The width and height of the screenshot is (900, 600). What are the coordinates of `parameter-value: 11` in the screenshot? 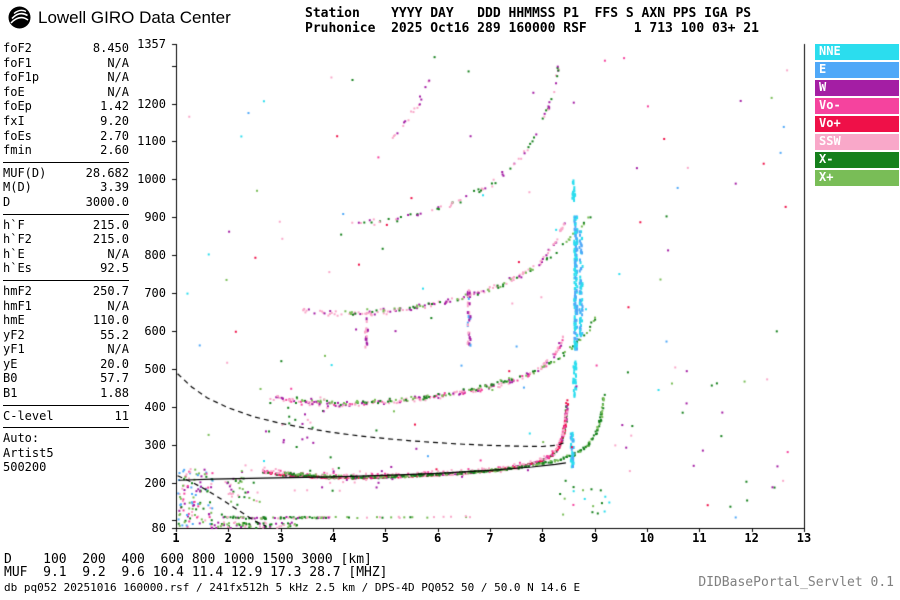 It's located at (121, 415).